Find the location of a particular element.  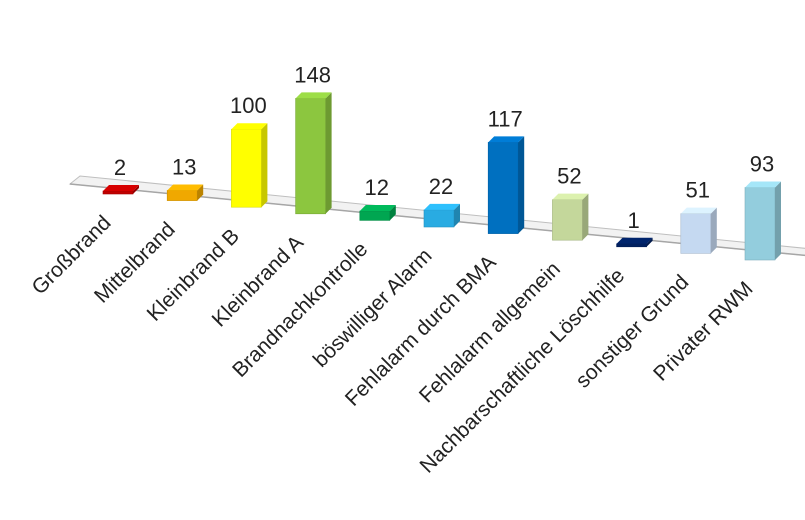

value-label: 100 is located at coordinates (248, 105).